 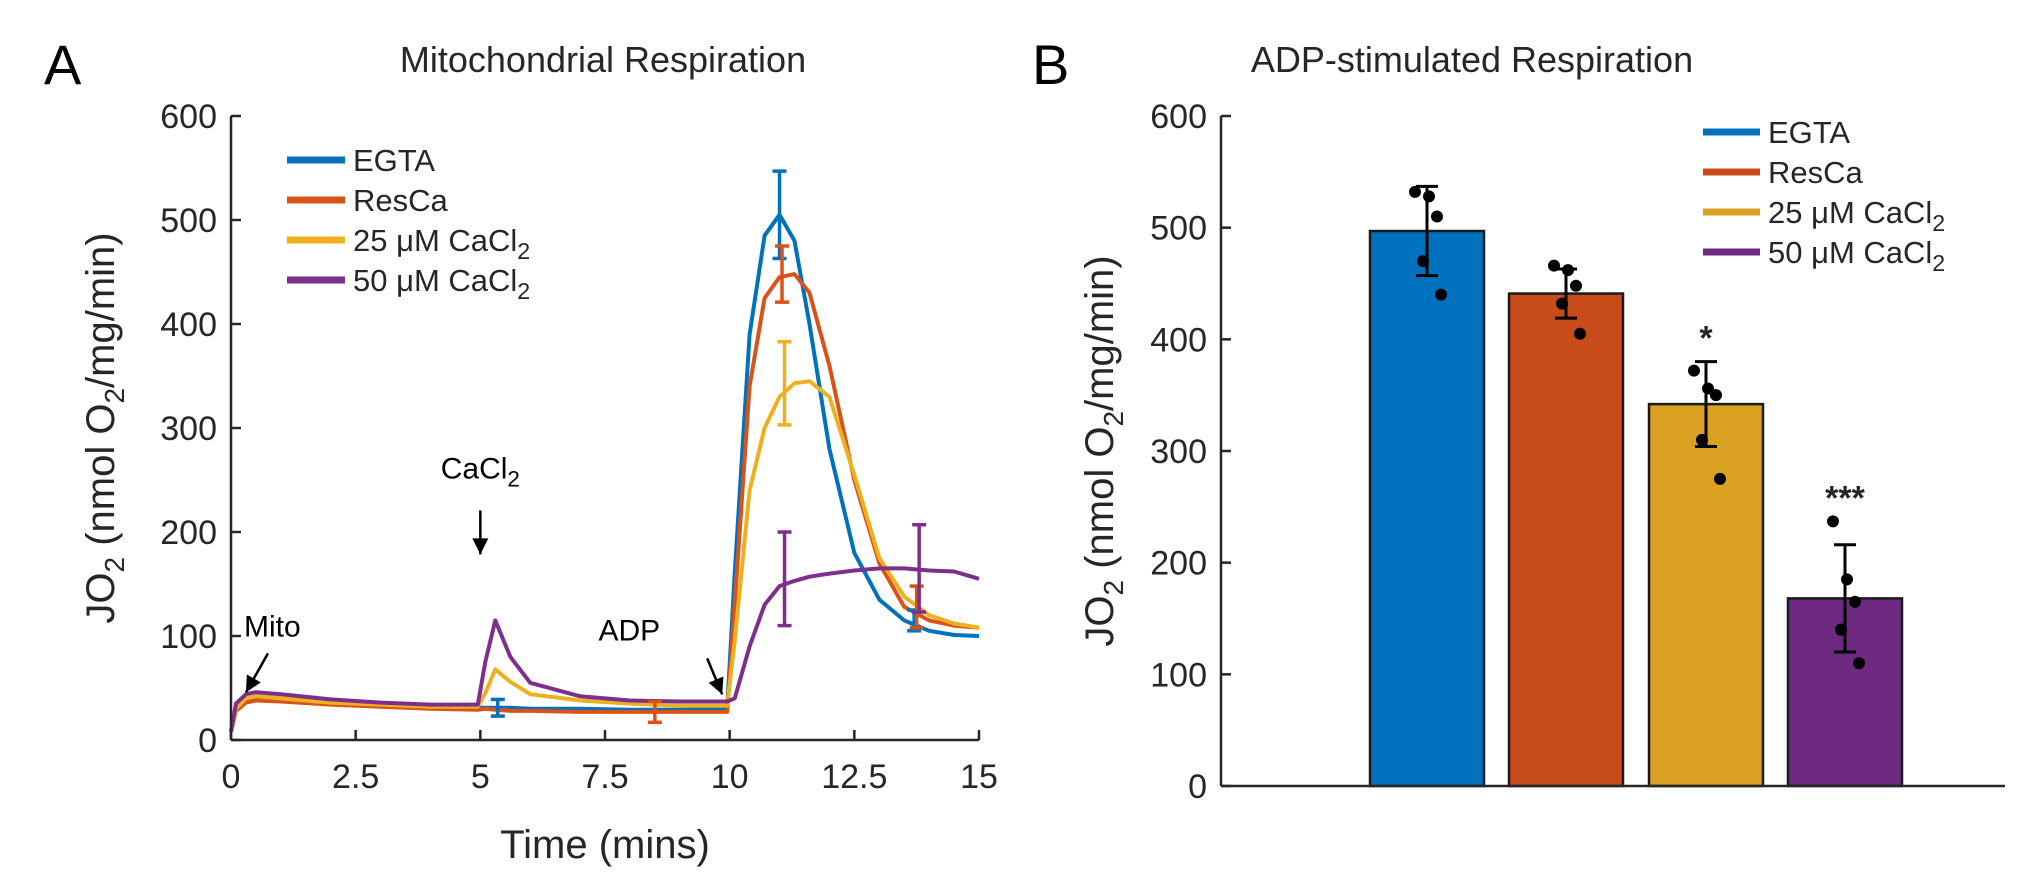 What do you see at coordinates (207, 741) in the screenshot?
I see `chart-a-y-tick-label: 0` at bounding box center [207, 741].